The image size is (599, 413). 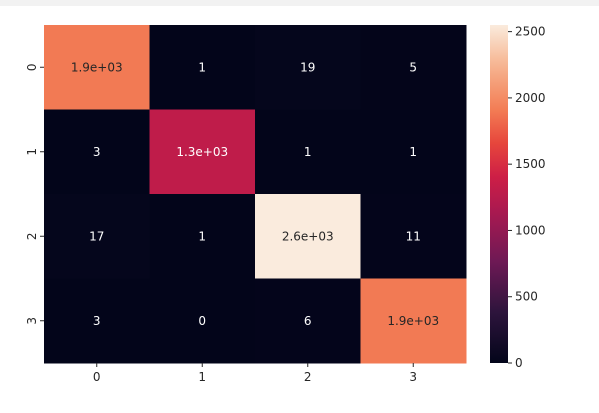 What do you see at coordinates (530, 32) in the screenshot?
I see `colorbar-tick-label: 2500` at bounding box center [530, 32].